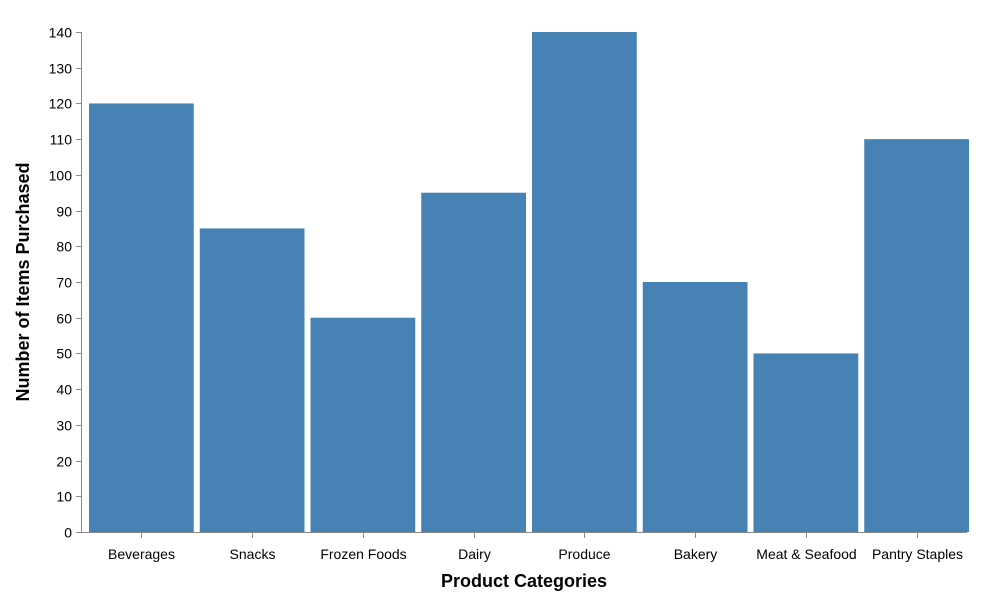  I want to click on y-tick-label: 140, so click(61, 33).